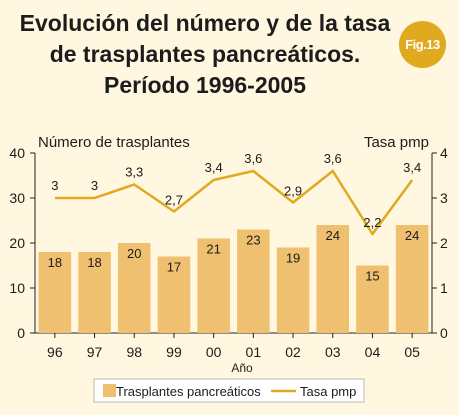  What do you see at coordinates (373, 352) in the screenshot?
I see `x-tick-label: 04` at bounding box center [373, 352].